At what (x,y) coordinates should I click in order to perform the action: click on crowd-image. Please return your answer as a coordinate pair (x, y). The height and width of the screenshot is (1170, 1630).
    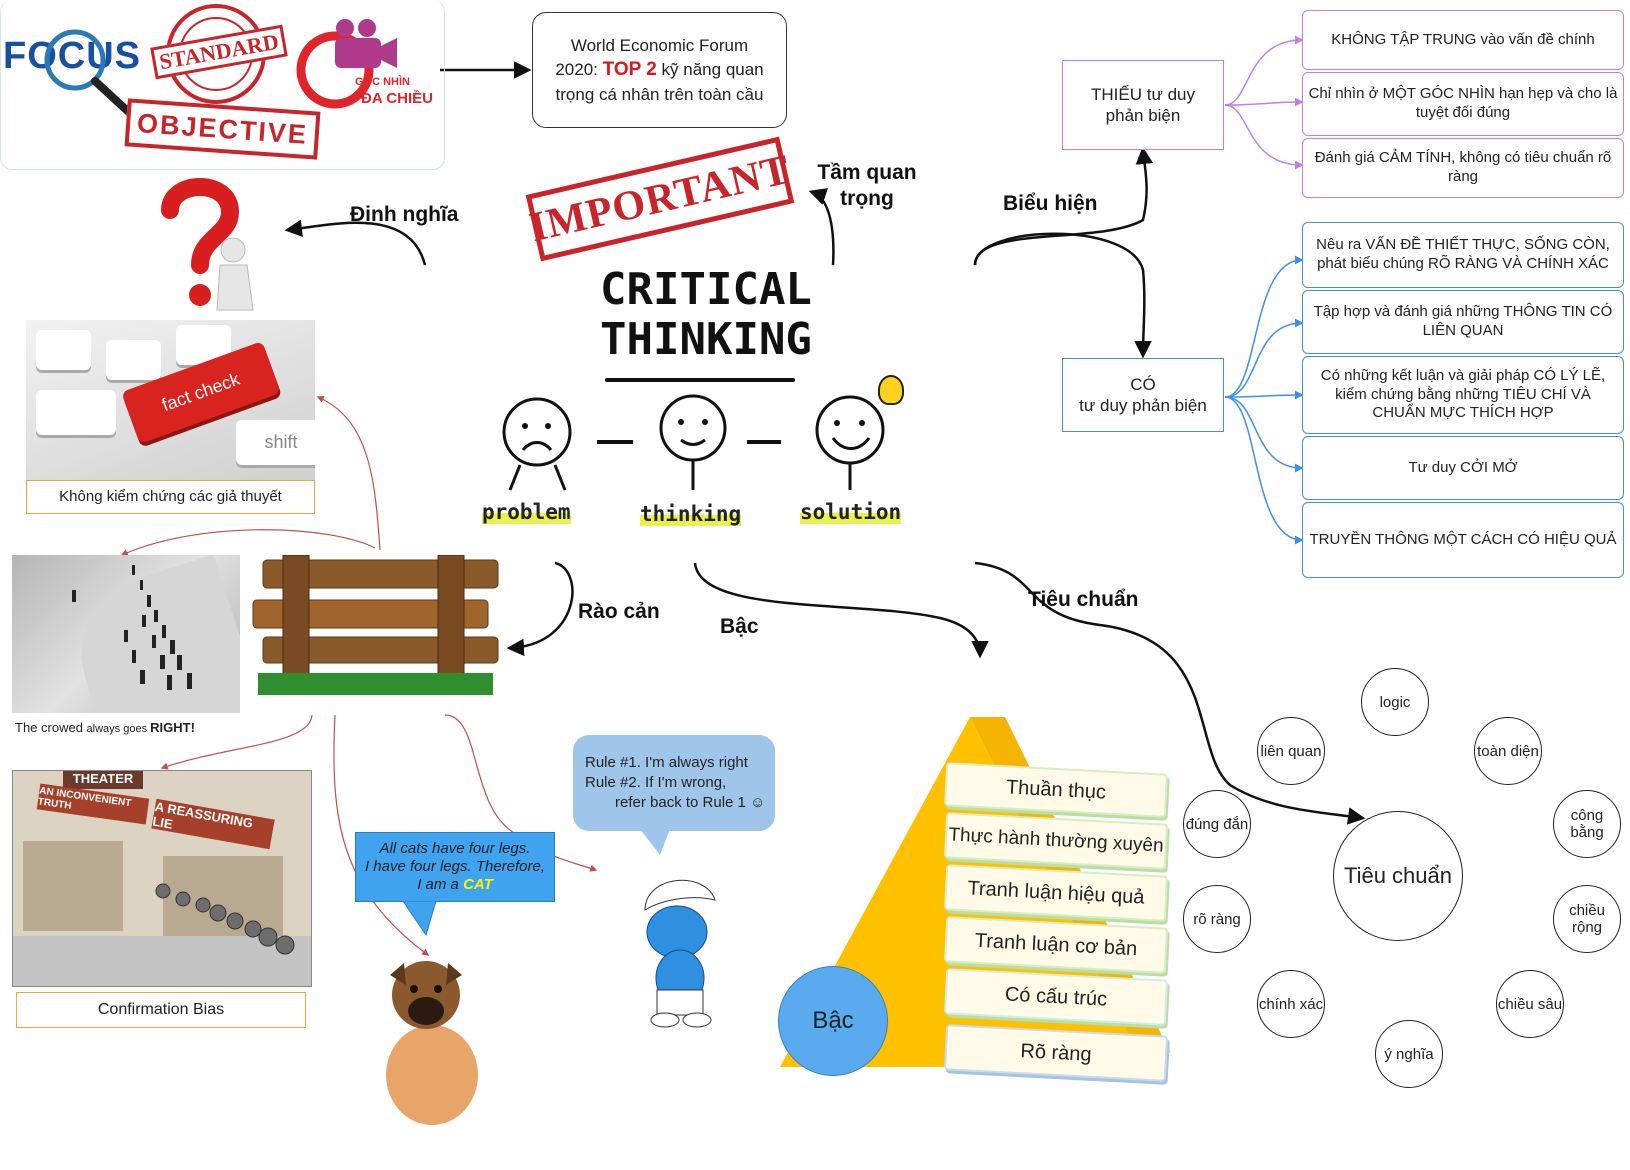
    Looking at the image, I should click on (126, 634).